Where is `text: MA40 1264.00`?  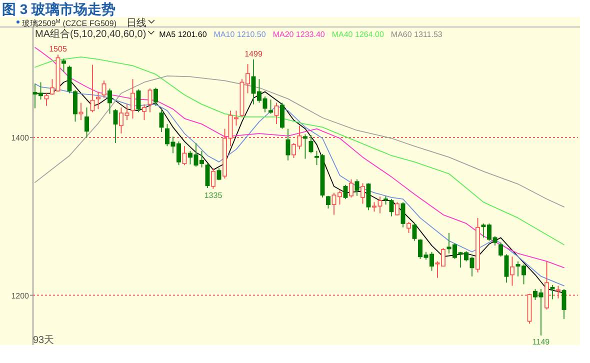
text: MA40 1264.00 is located at coordinates (358, 34).